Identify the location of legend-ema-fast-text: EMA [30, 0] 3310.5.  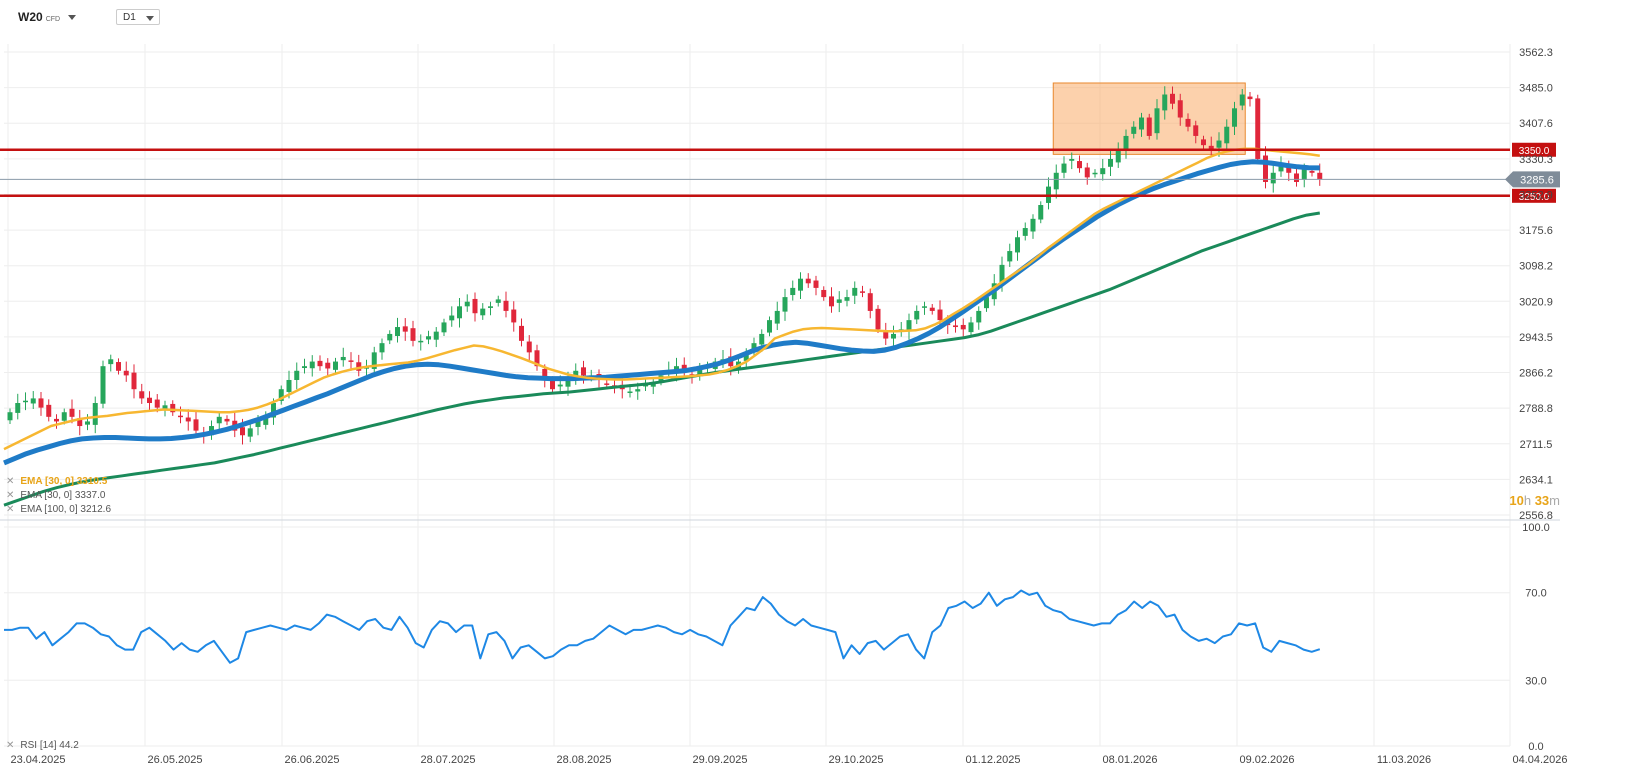
(64, 481).